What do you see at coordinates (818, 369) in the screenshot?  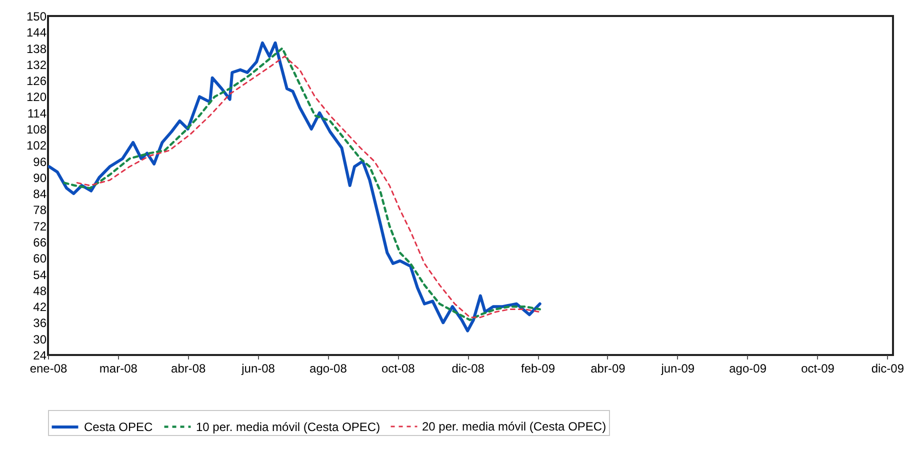 I see `x-tick-label: oct-09` at bounding box center [818, 369].